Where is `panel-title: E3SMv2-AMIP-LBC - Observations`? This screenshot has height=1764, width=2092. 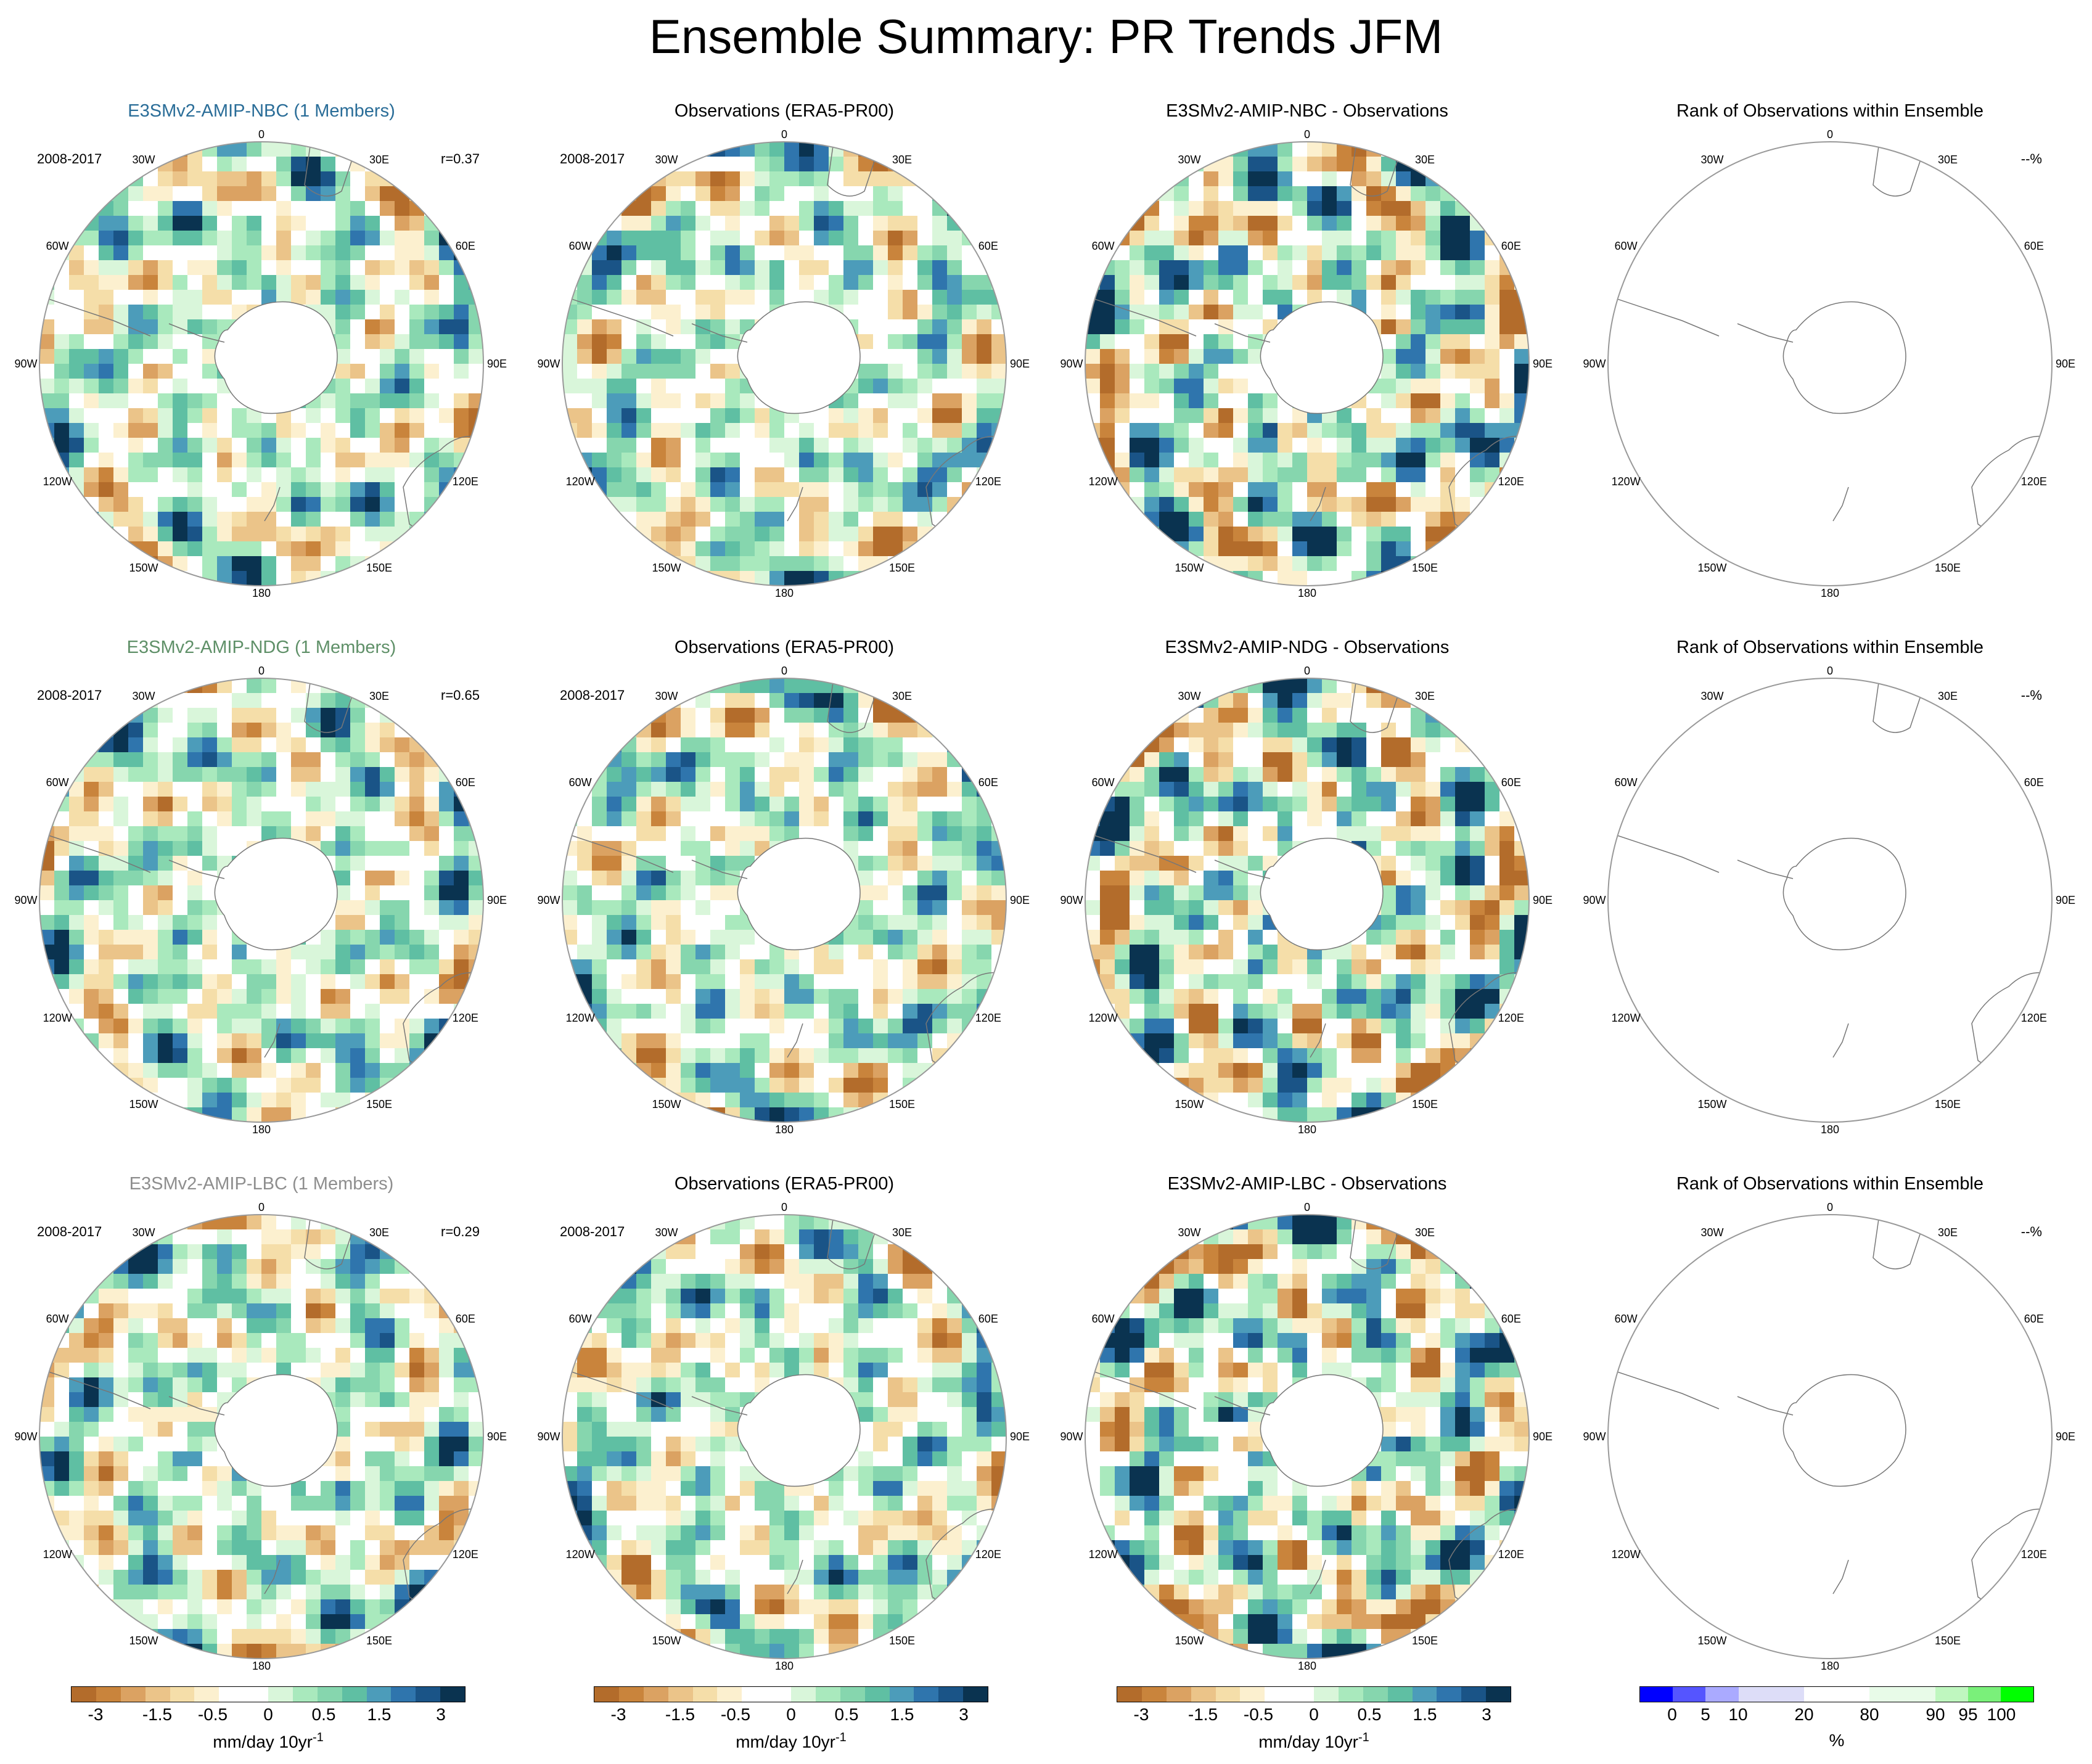 panel-title: E3SMv2-AMIP-LBC - Observations is located at coordinates (1307, 1184).